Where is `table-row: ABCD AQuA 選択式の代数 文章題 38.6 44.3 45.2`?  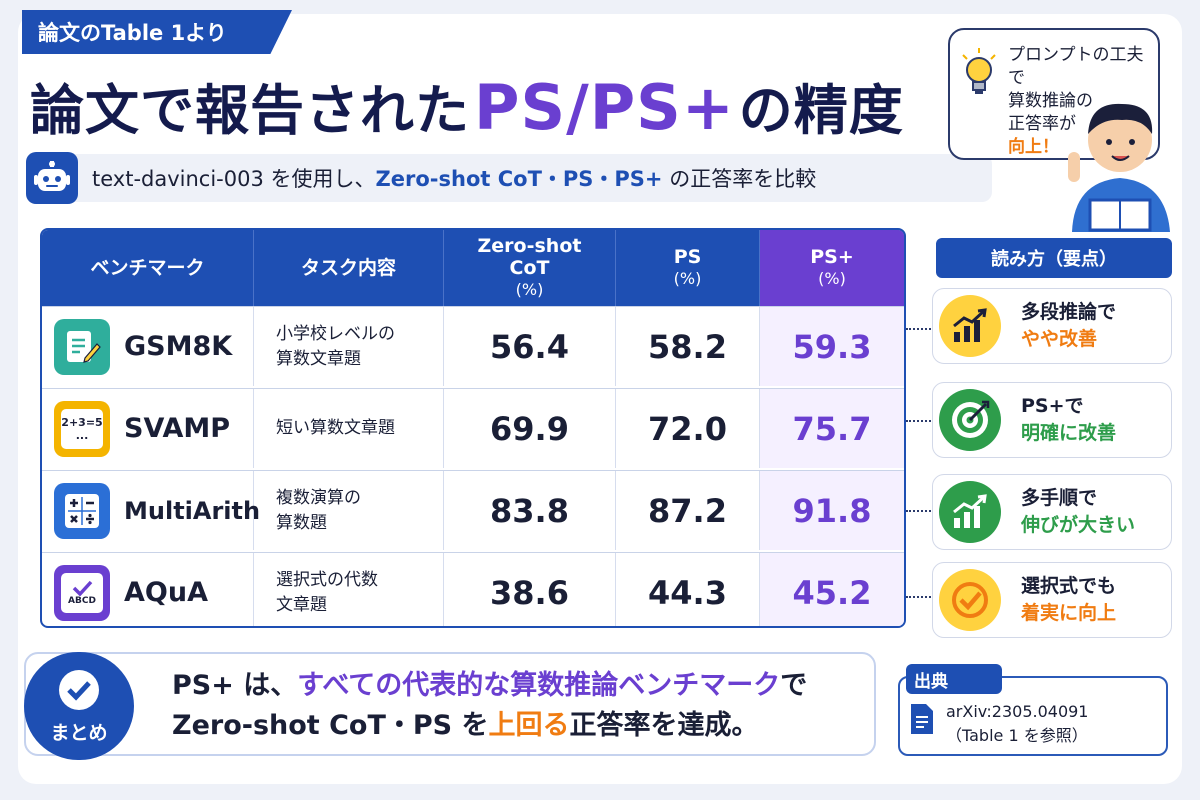
table-row: ABCD AQuA 選択式の代数 文章題 38.6 44.3 45.2 is located at coordinates (473, 589).